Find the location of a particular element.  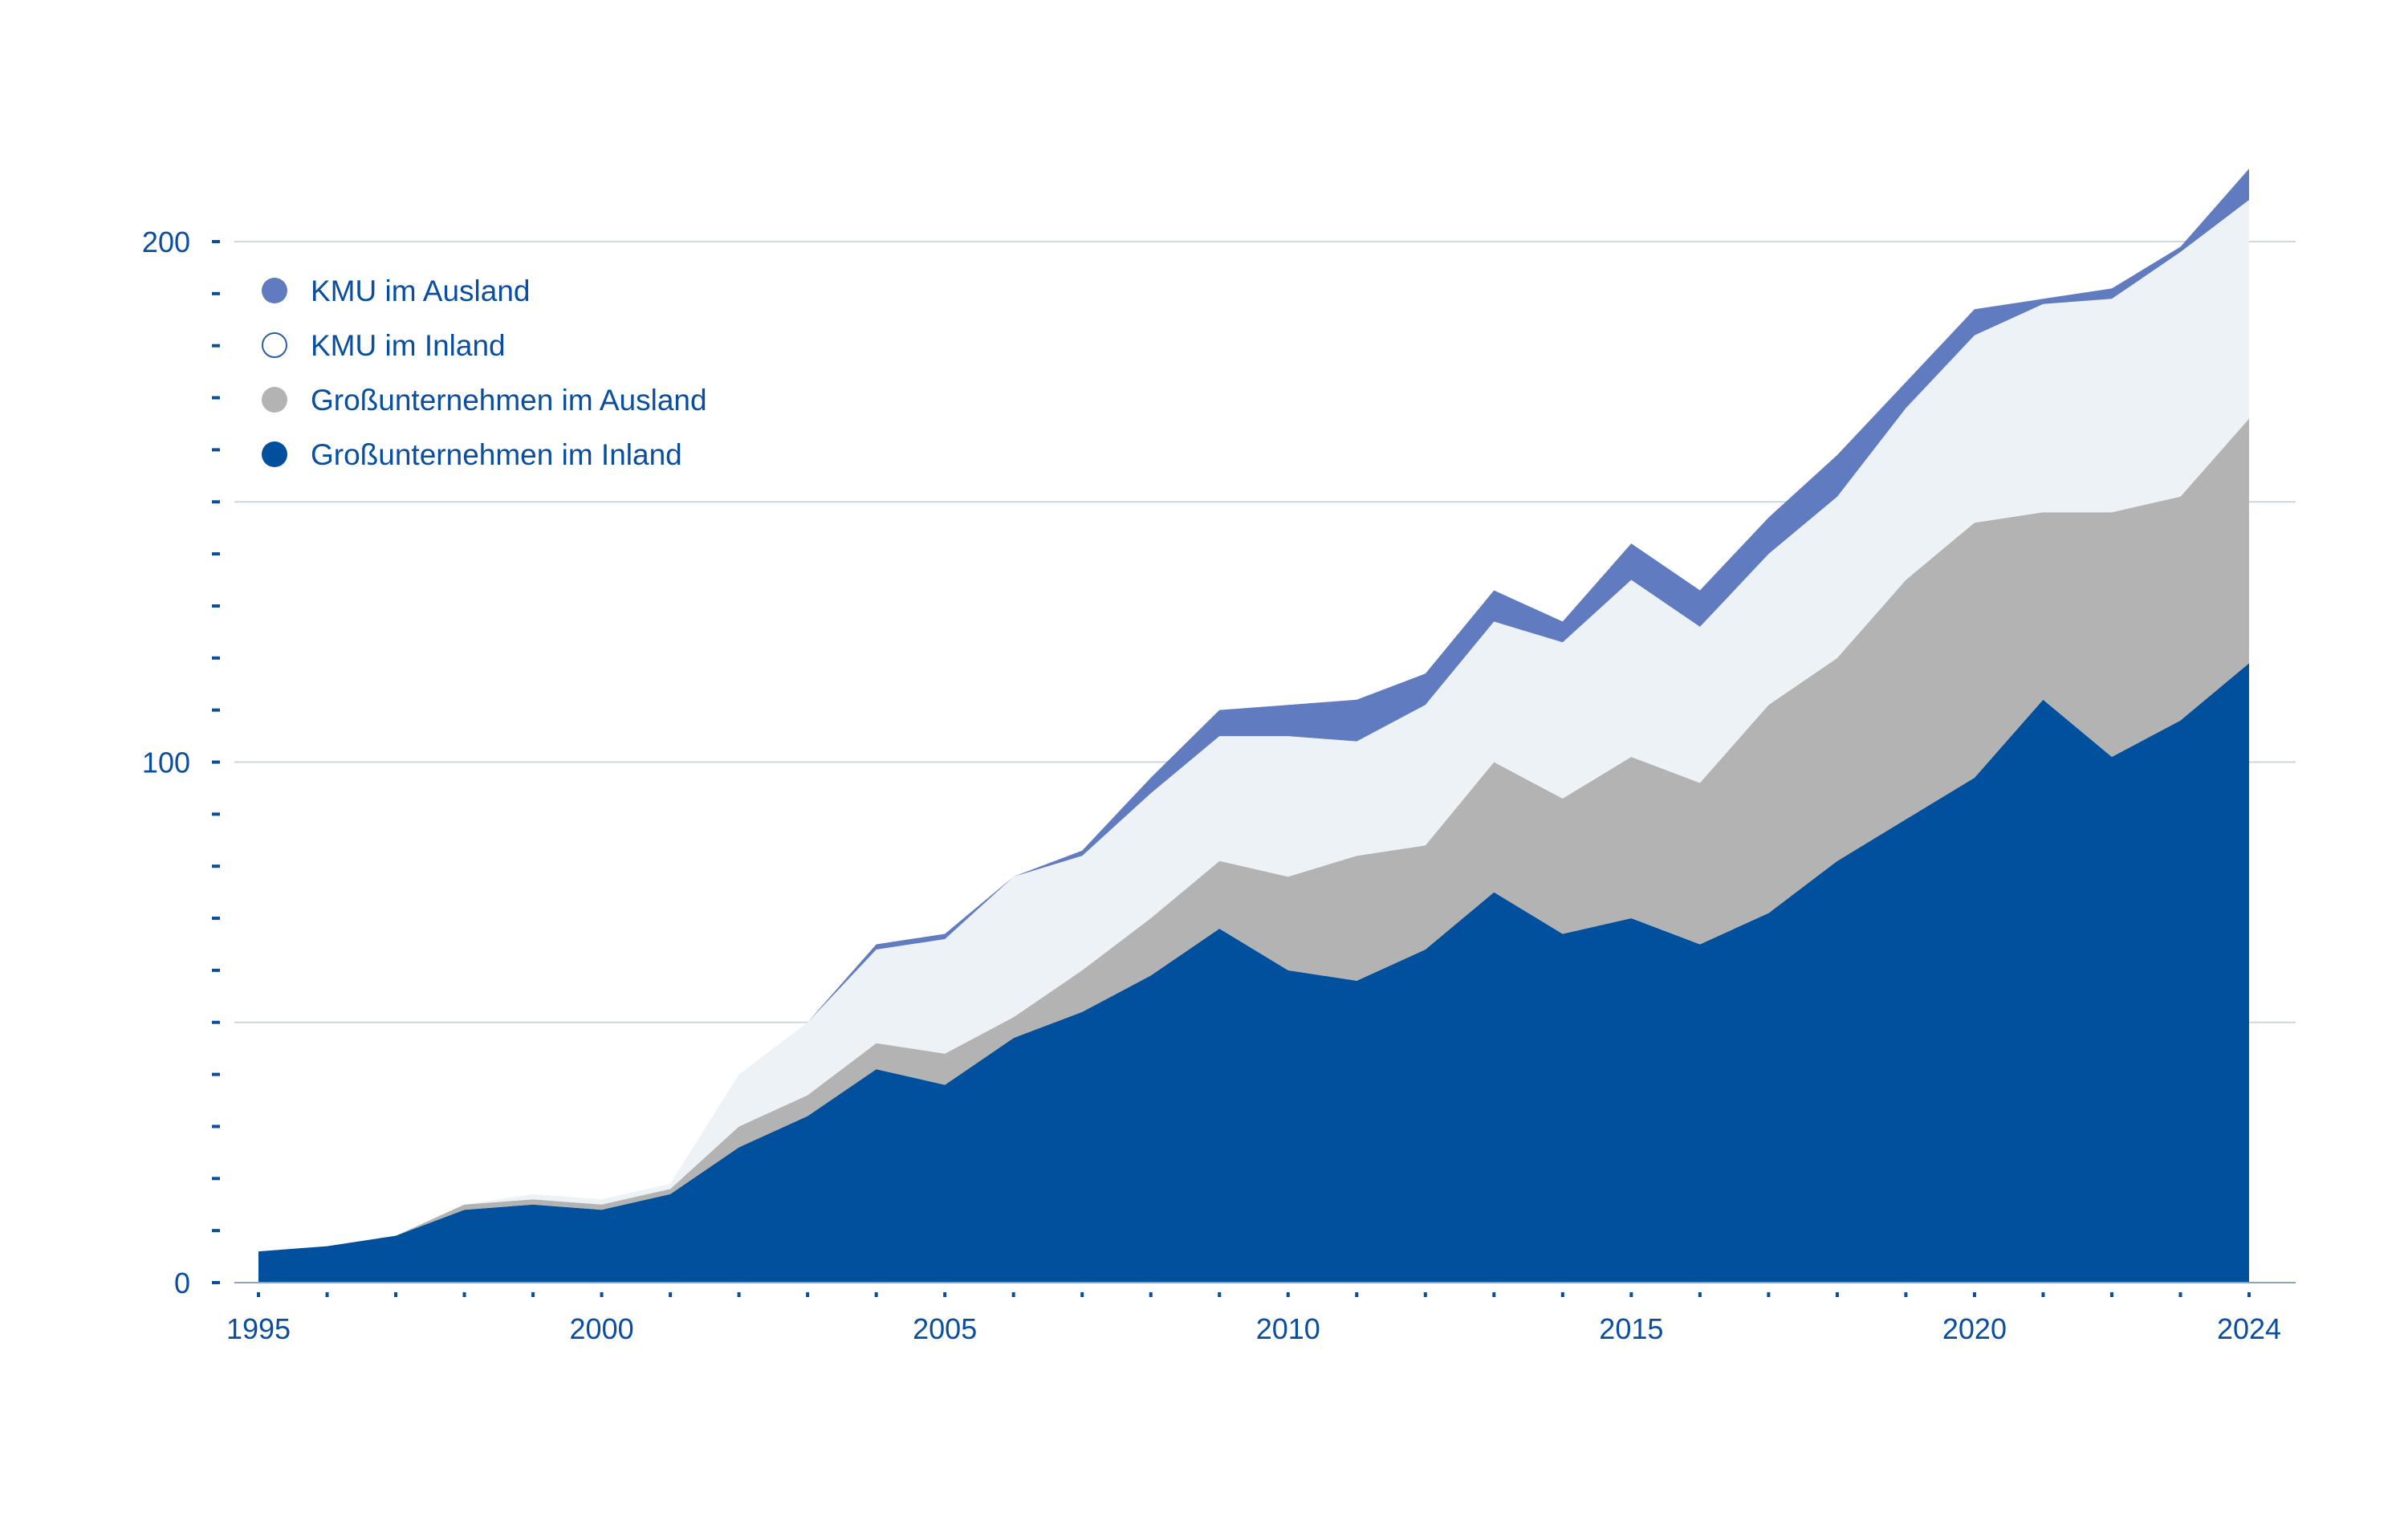

legend-label: Großunternehmen im Inland is located at coordinates (496, 454).